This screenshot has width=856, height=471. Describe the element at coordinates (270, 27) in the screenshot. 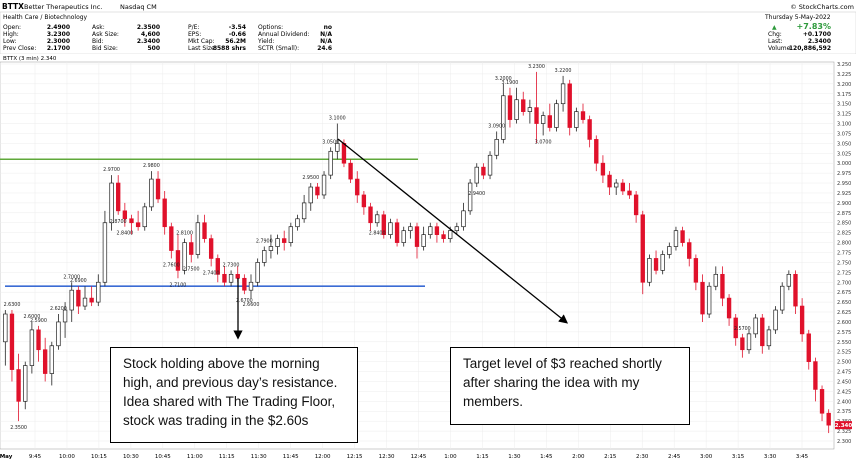

I see `options-label: Options:` at that location.